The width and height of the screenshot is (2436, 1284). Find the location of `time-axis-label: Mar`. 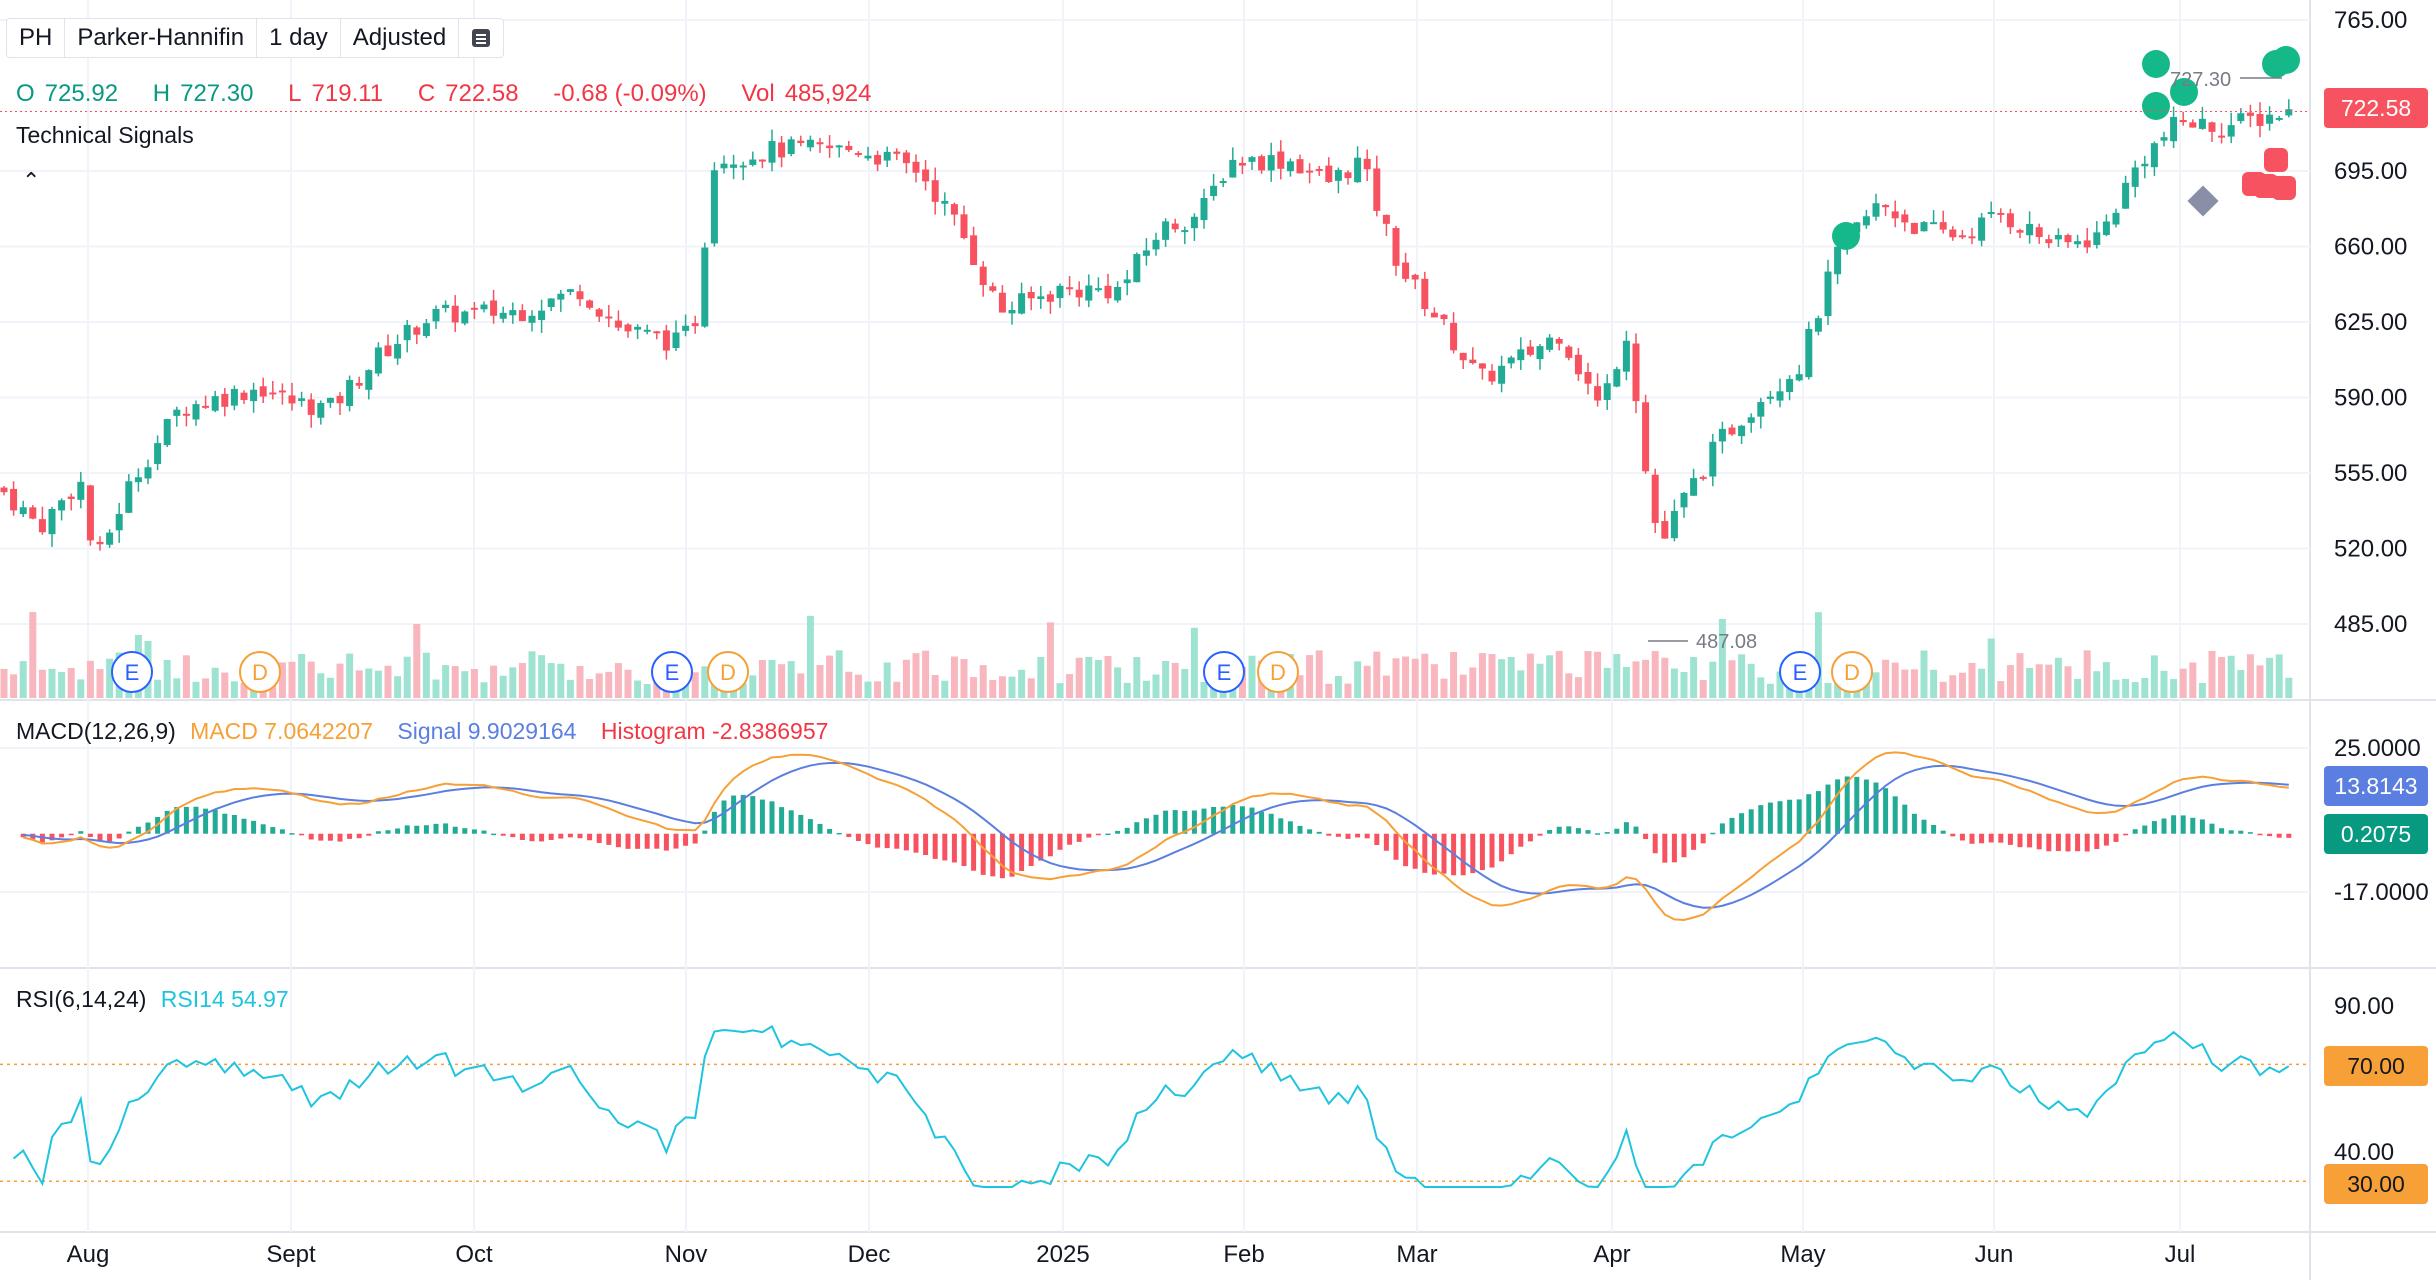

time-axis-label: Mar is located at coordinates (1416, 1254).